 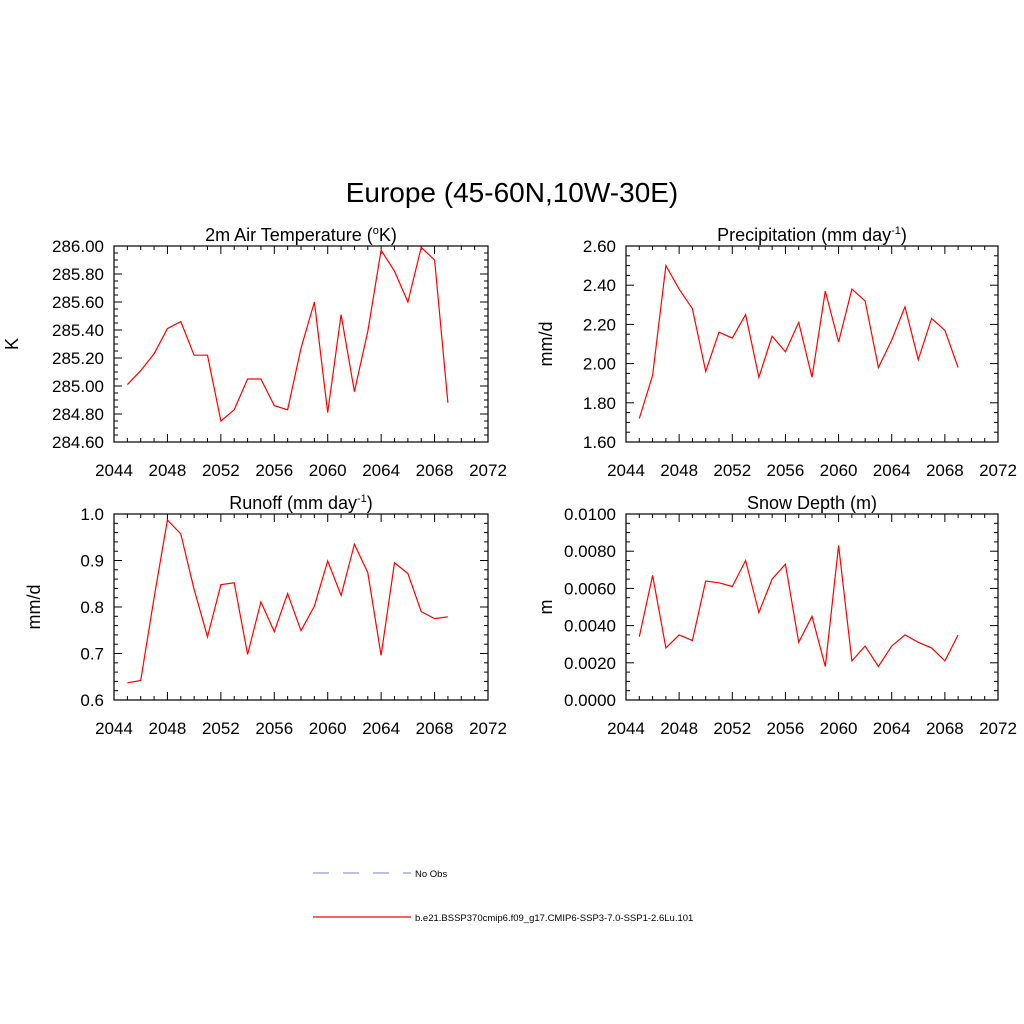 I want to click on y-tick-label: 1.80, so click(x=599, y=403).